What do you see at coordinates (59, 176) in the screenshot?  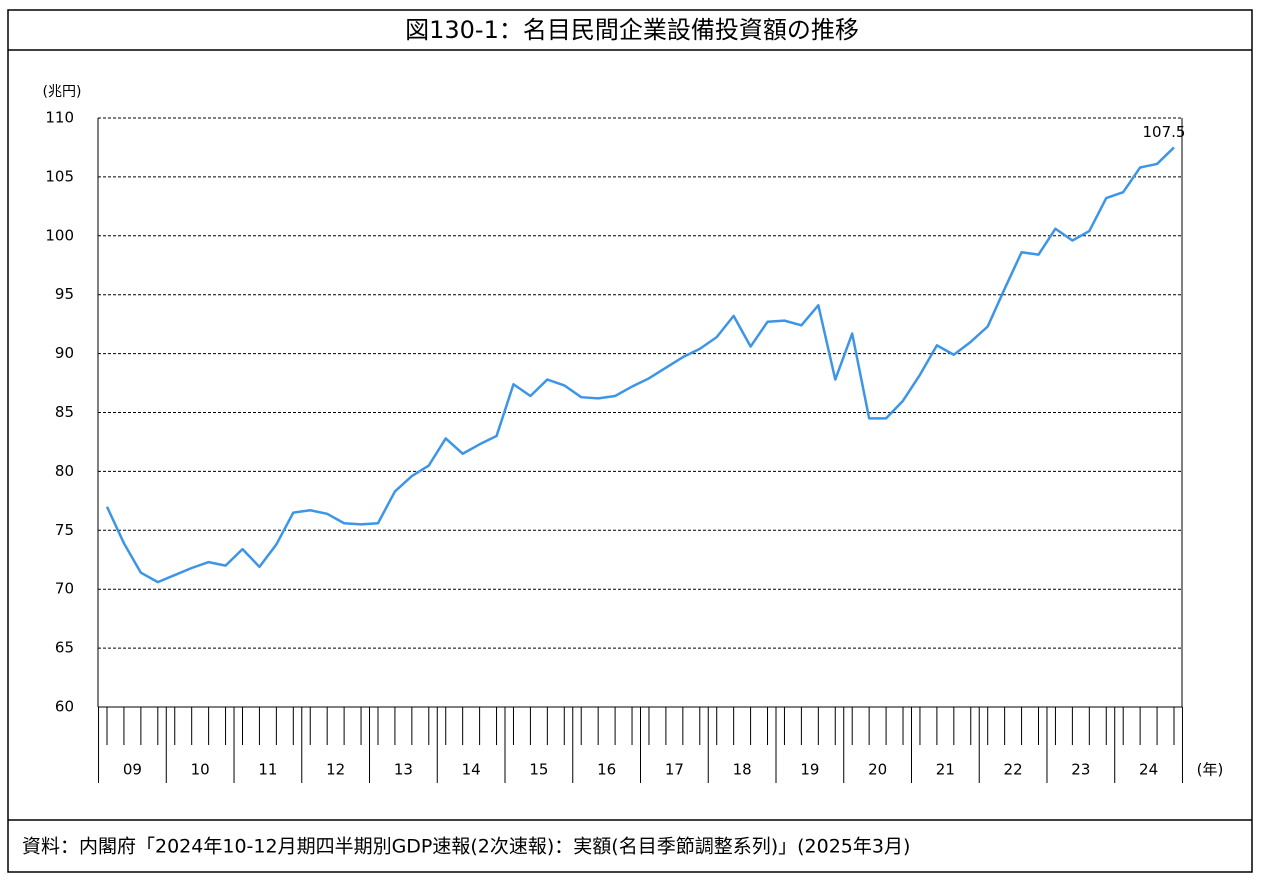 I see `y-tick-label: 105` at bounding box center [59, 176].